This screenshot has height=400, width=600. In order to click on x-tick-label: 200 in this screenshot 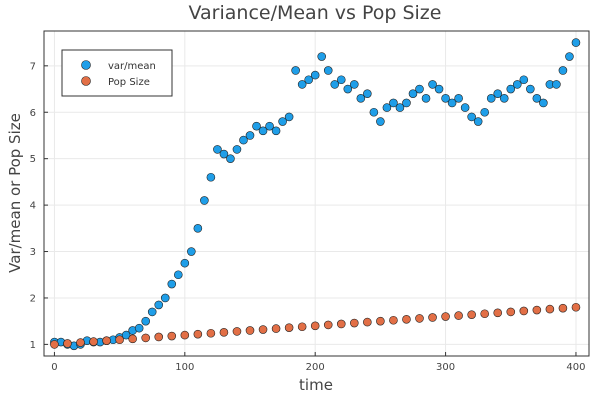, I will do `click(315, 367)`.